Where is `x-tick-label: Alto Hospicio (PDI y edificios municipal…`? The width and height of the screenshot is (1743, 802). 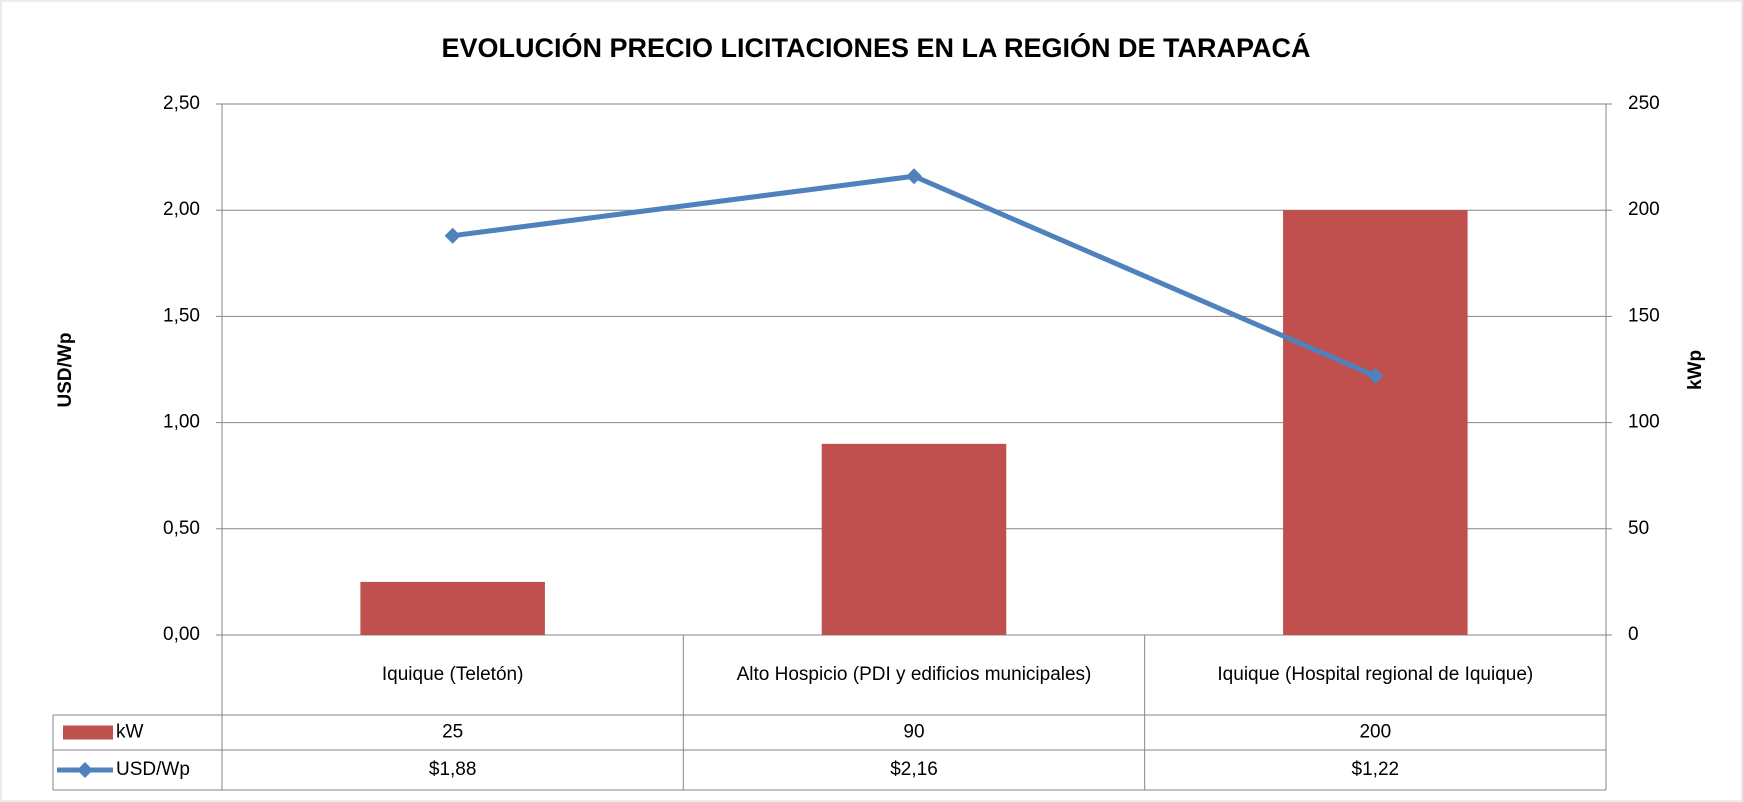
x-tick-label: Alto Hospicio (PDI y edificios municipal… is located at coordinates (914, 674).